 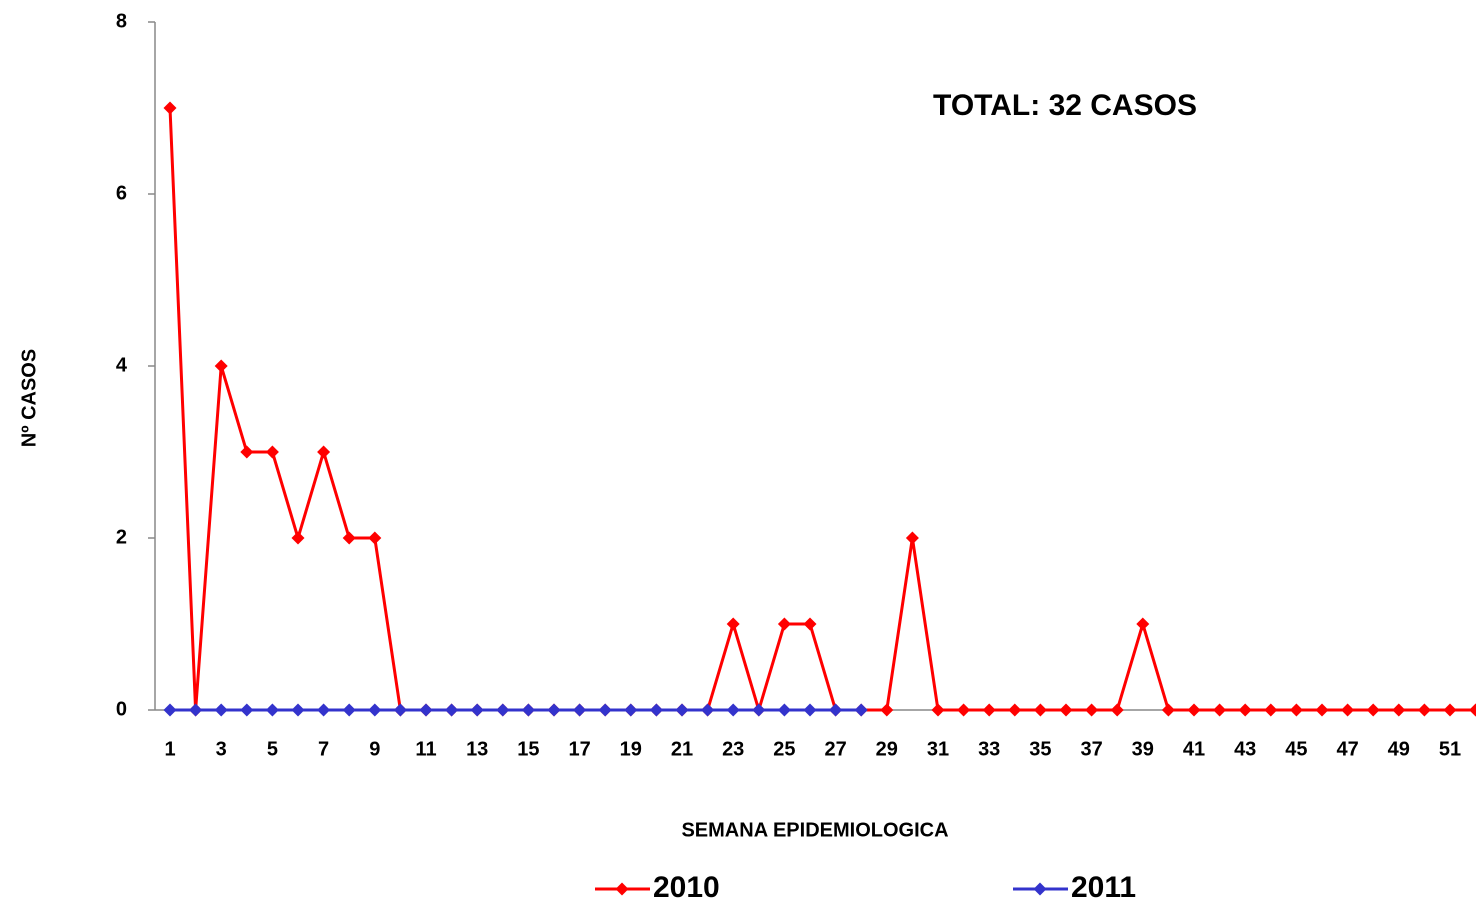 What do you see at coordinates (1194, 749) in the screenshot?
I see `x-tick-label: 41` at bounding box center [1194, 749].